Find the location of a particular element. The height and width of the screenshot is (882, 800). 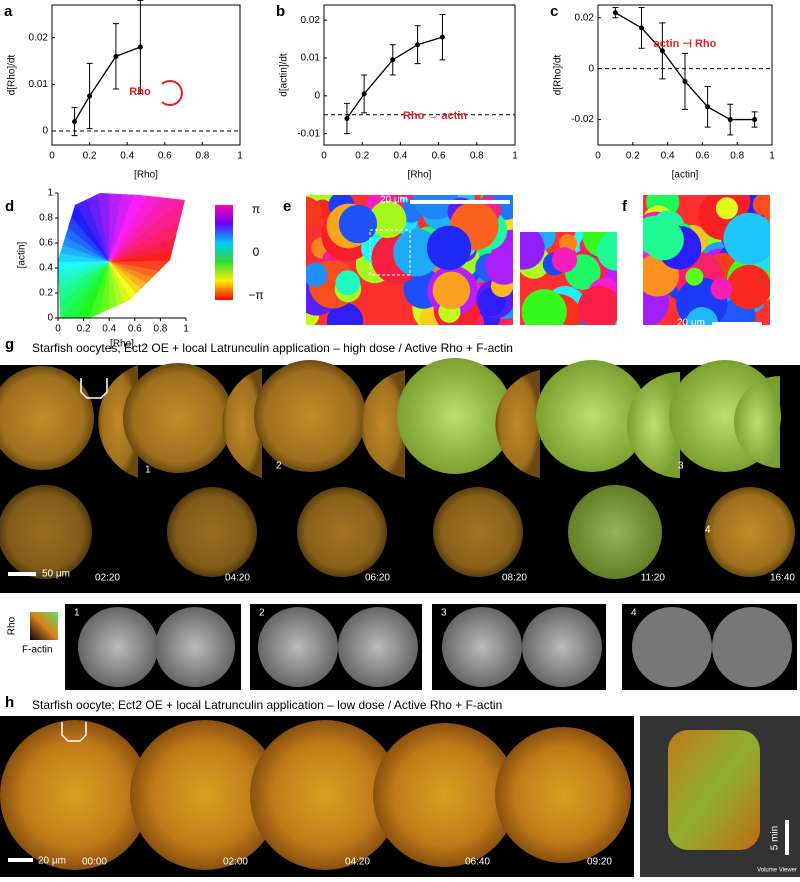

inset-number: 2 is located at coordinates (262, 613).